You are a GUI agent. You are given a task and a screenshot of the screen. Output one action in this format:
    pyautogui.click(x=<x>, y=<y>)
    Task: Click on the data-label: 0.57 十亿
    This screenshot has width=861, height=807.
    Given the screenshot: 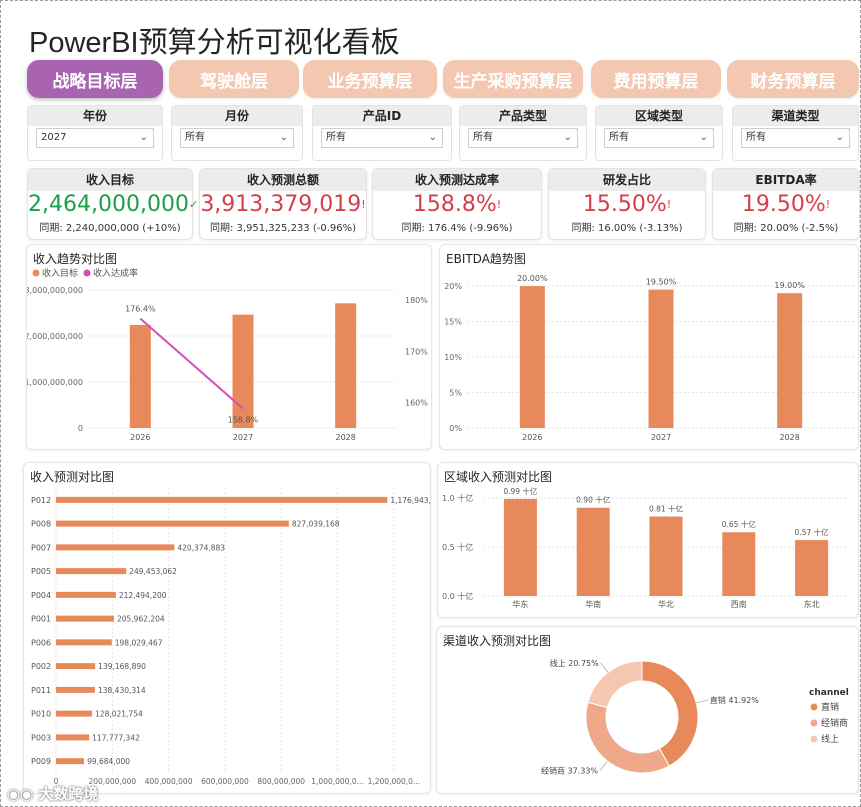 What is the action you would take?
    pyautogui.click(x=812, y=532)
    